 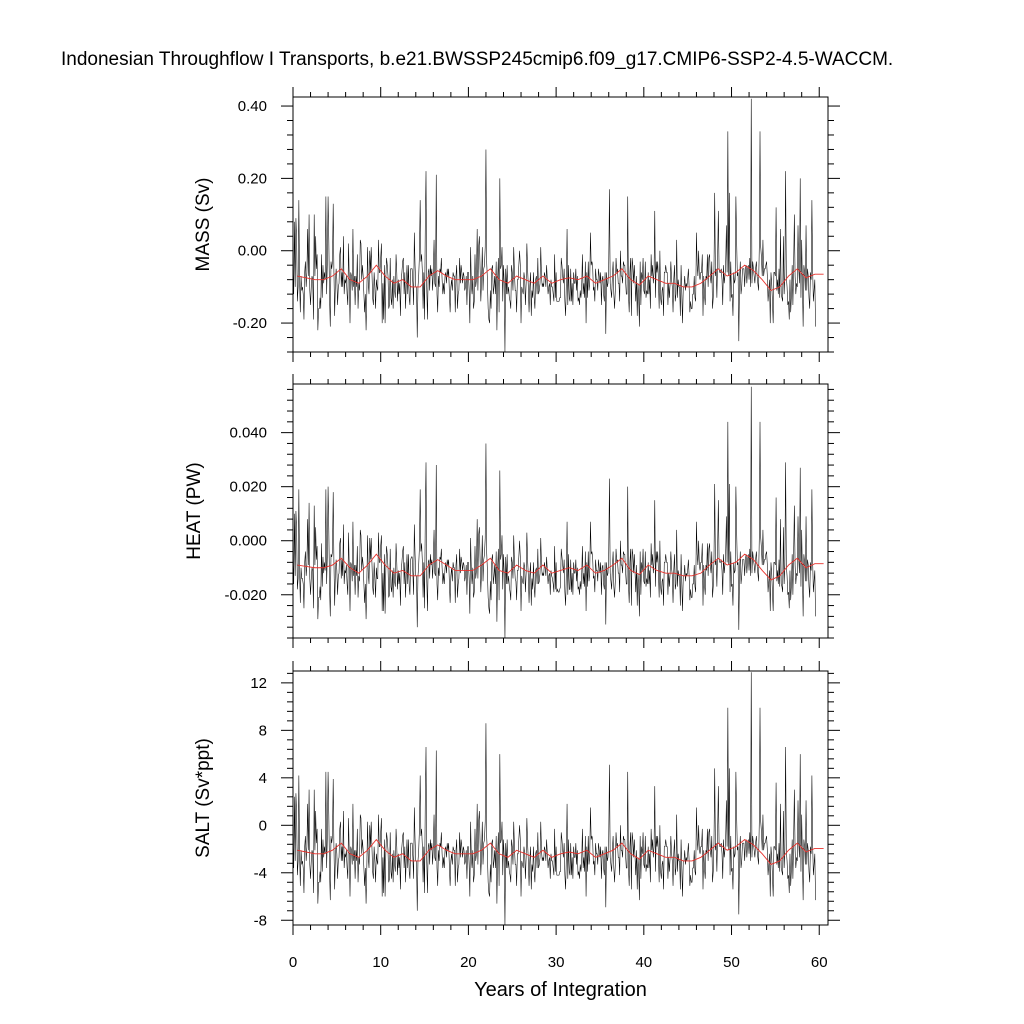 What do you see at coordinates (248, 433) in the screenshot?
I see `heat-y-tick-label: 0.040` at bounding box center [248, 433].